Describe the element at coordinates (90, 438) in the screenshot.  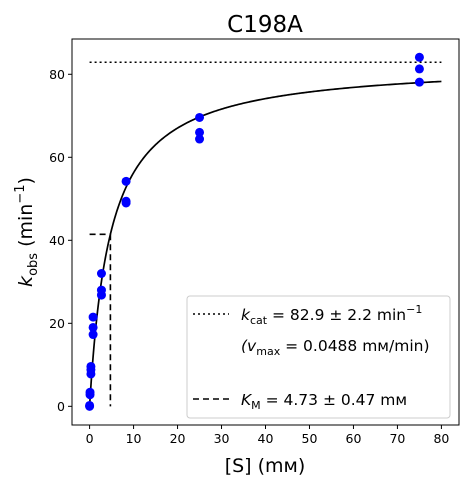
I see `x-tick-label: 0` at that location.